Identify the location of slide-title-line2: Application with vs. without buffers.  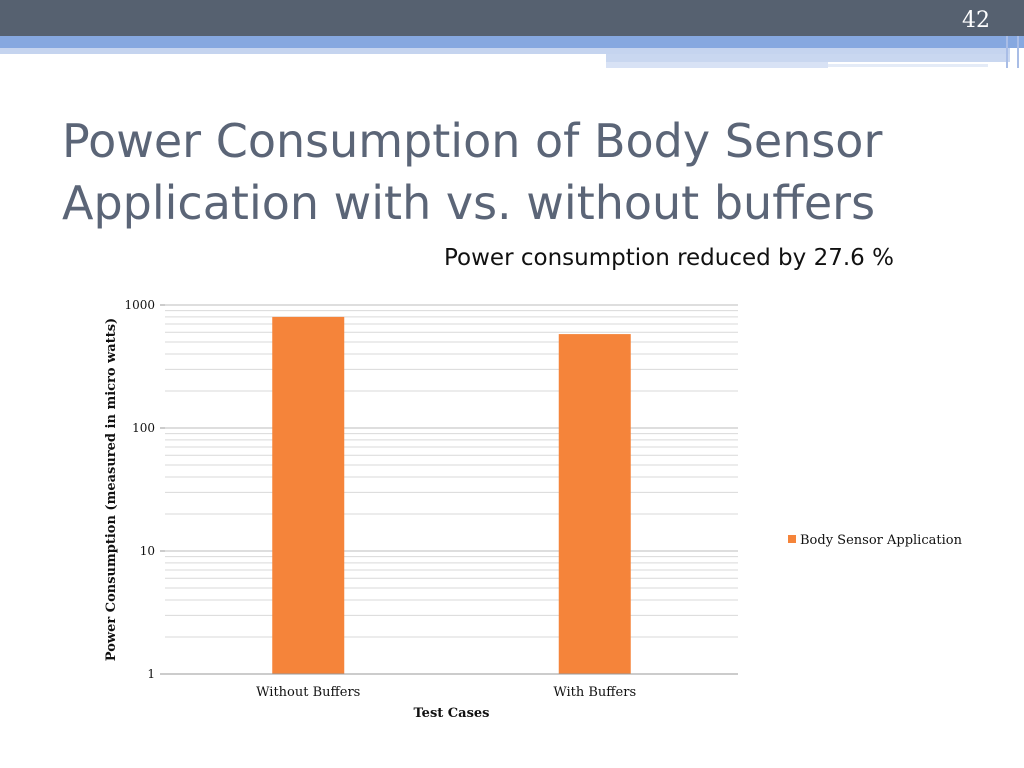
(469, 203).